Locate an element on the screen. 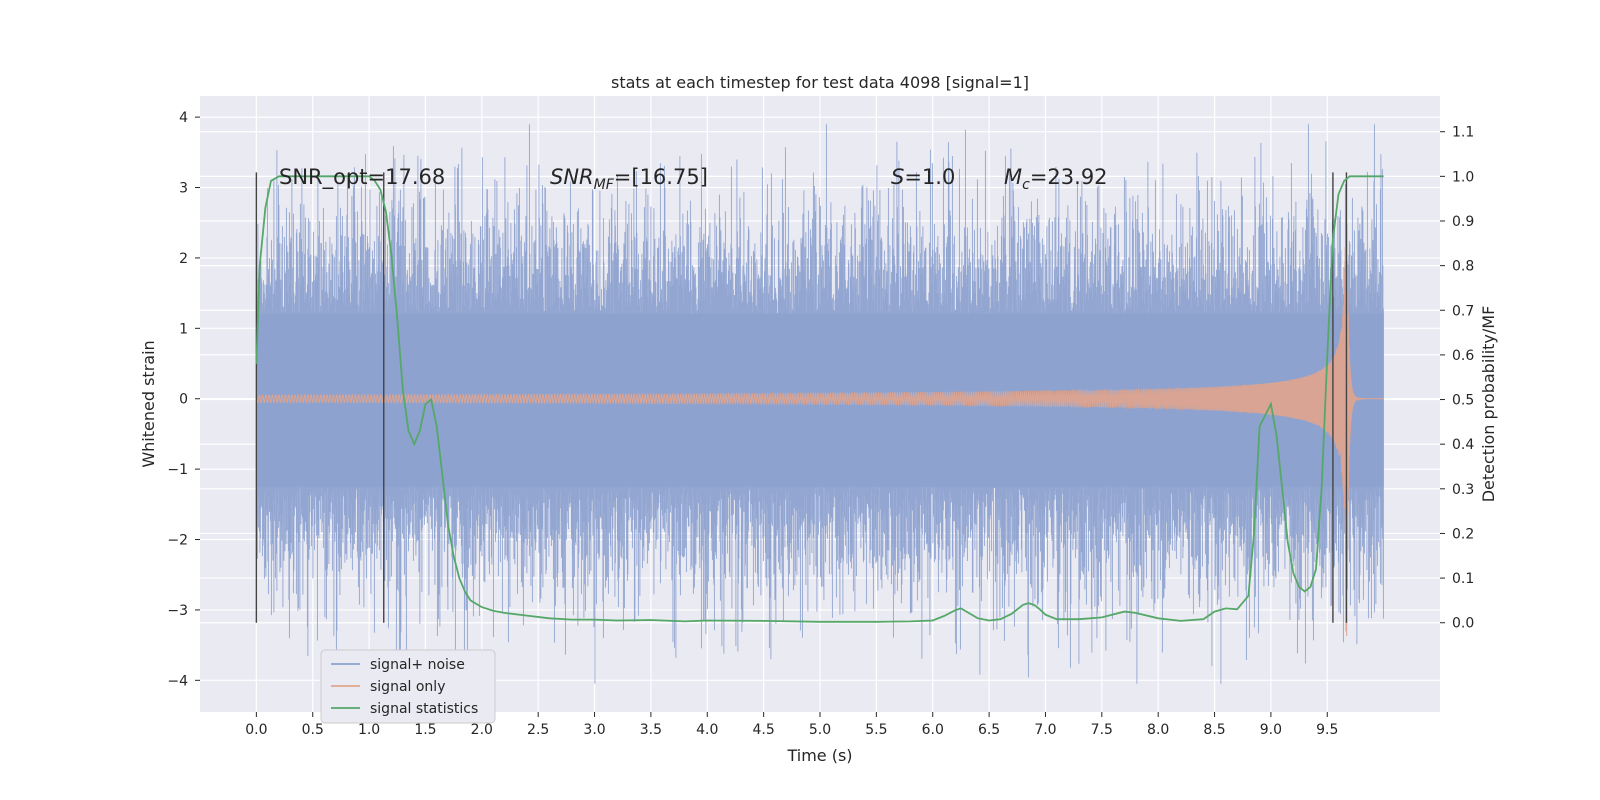 The image size is (1600, 800). y-right-tick-label: 0.9 is located at coordinates (1463, 222).